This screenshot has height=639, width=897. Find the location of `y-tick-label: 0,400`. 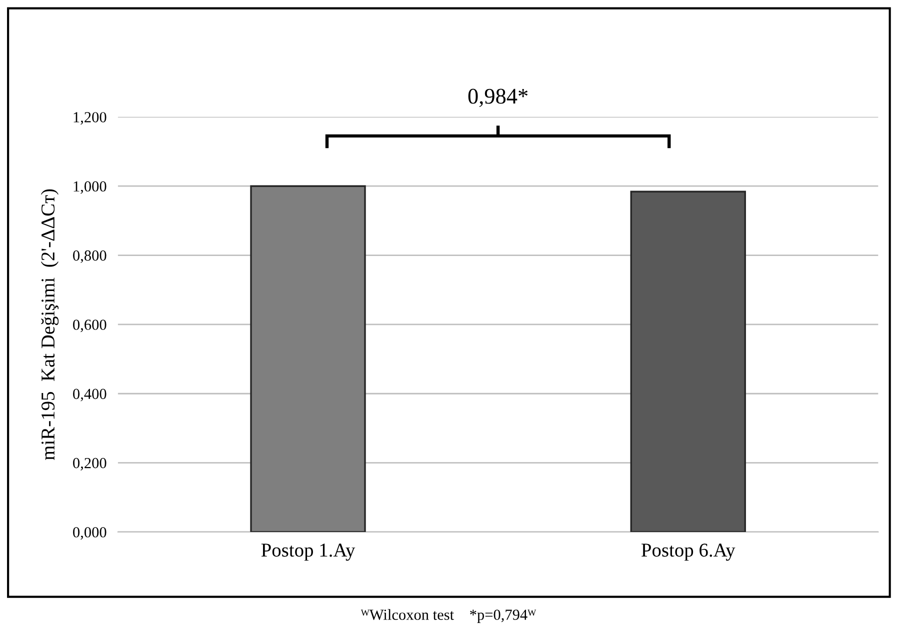

y-tick-label: 0,400 is located at coordinates (89, 395).